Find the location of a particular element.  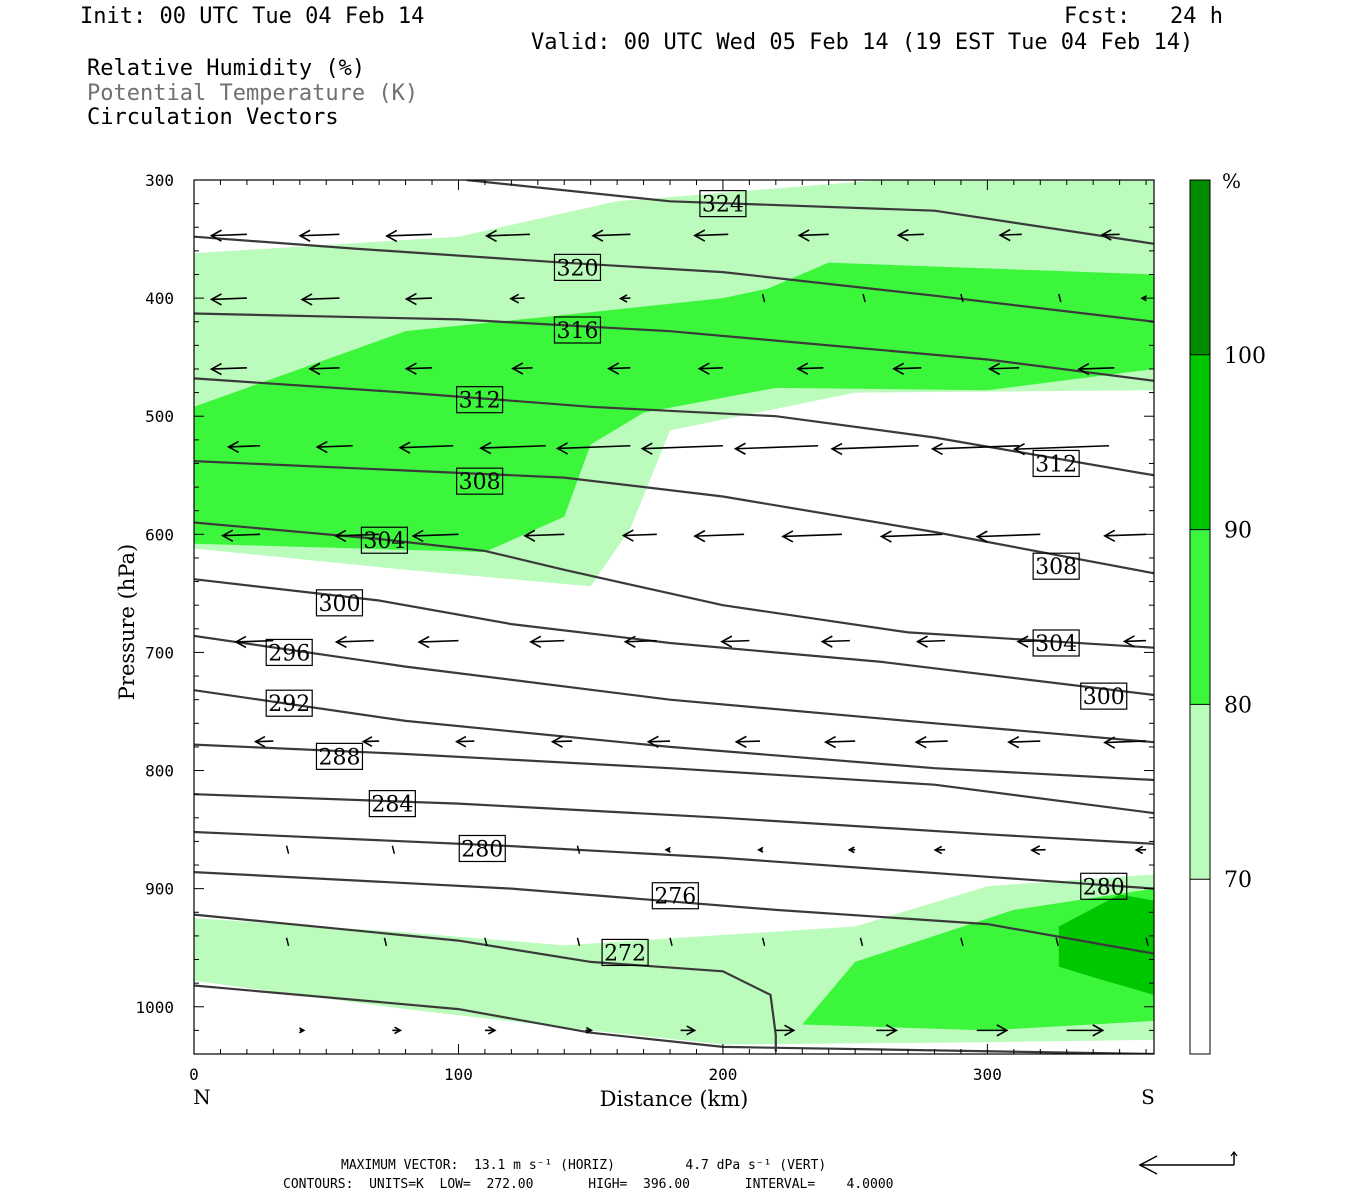

contour-label-304: 304 is located at coordinates (1056, 643).